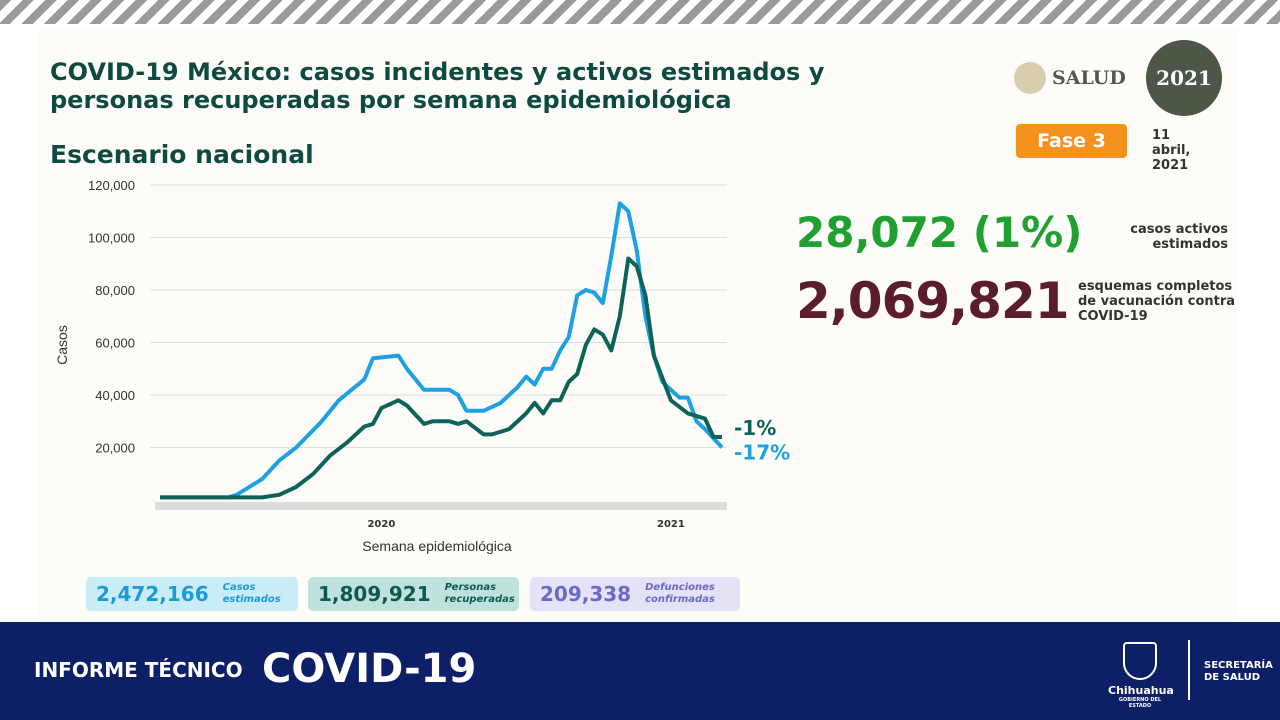 The height and width of the screenshot is (720, 1280). Describe the element at coordinates (182, 154) in the screenshot. I see `page-subtitle: Escenario nacional` at that location.